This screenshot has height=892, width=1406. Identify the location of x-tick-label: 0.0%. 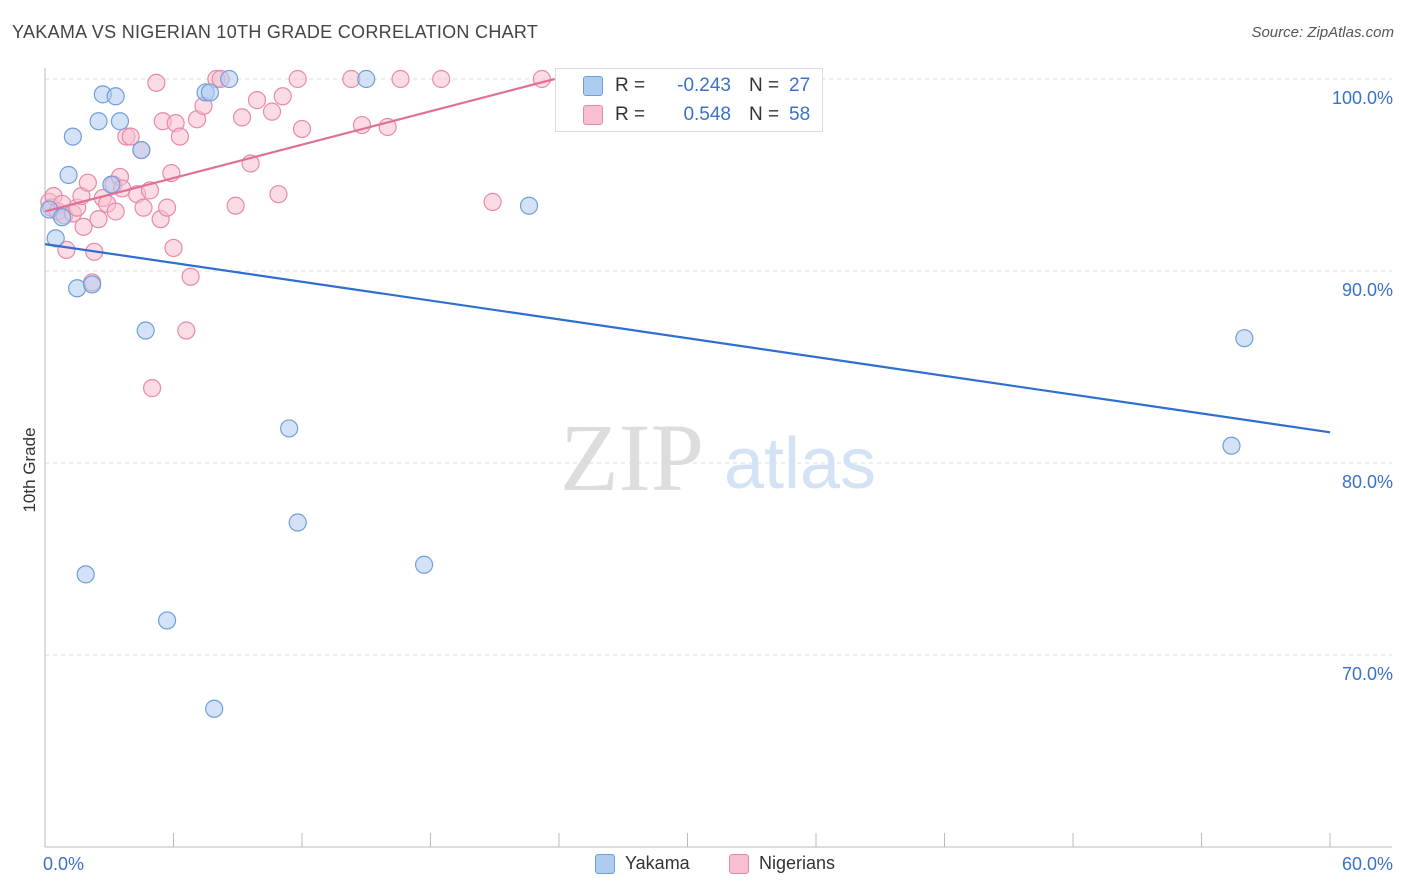
(63, 864).